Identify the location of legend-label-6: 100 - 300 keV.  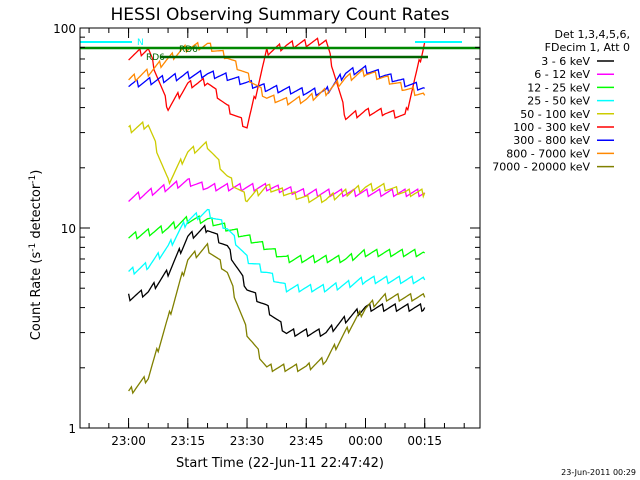
(551, 127).